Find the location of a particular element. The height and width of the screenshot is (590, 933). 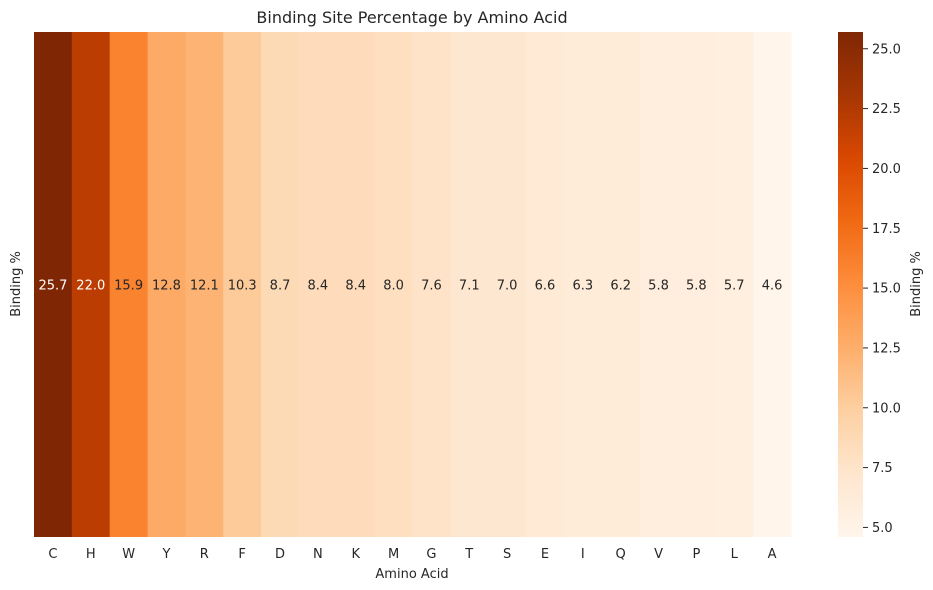

x-tick-label-Y: Y is located at coordinates (165, 554).